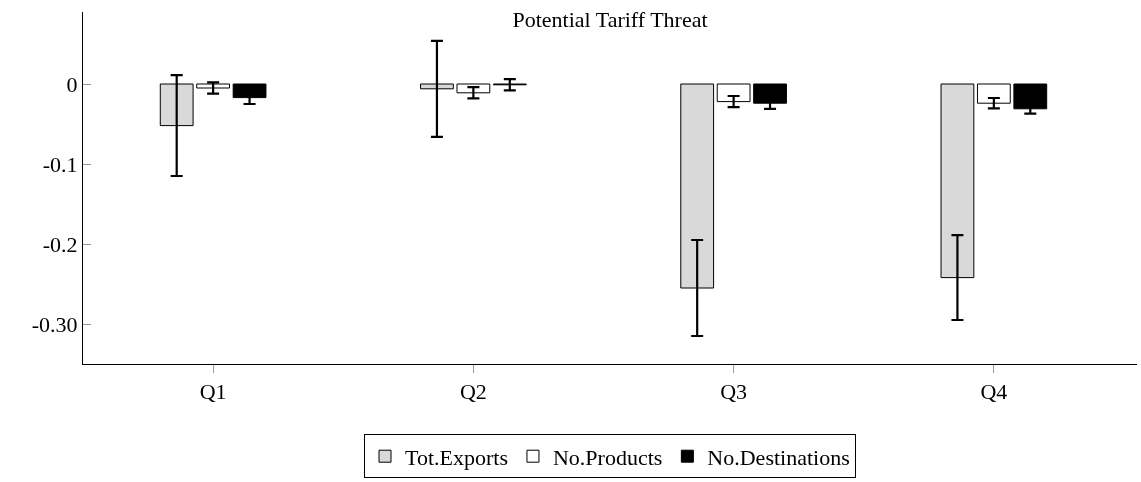 The width and height of the screenshot is (1141, 482). Describe the element at coordinates (994, 392) in the screenshot. I see `x-tick-label: Q4` at that location.